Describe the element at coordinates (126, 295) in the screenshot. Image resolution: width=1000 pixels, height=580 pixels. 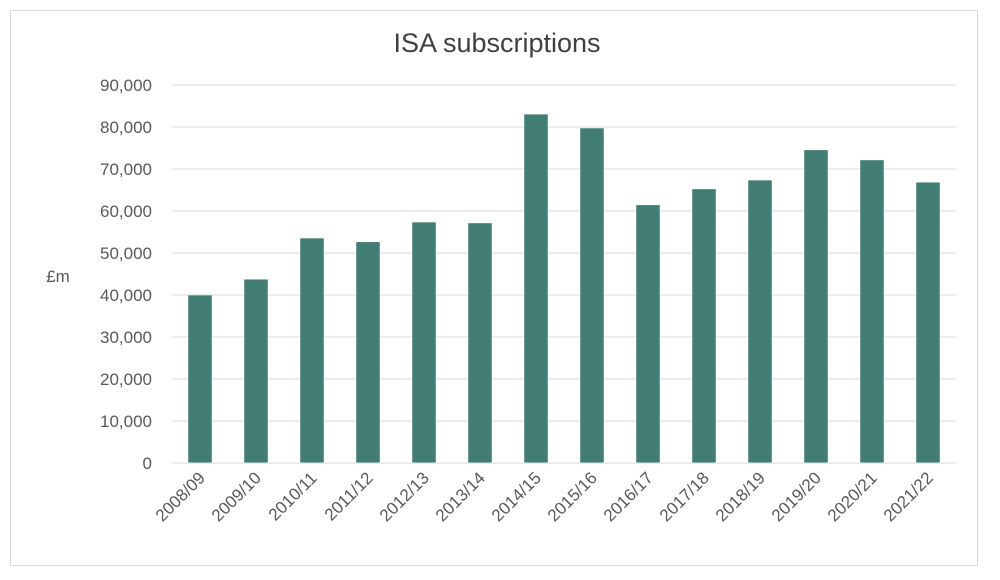
I see `y-tick-label: 40,000` at that location.